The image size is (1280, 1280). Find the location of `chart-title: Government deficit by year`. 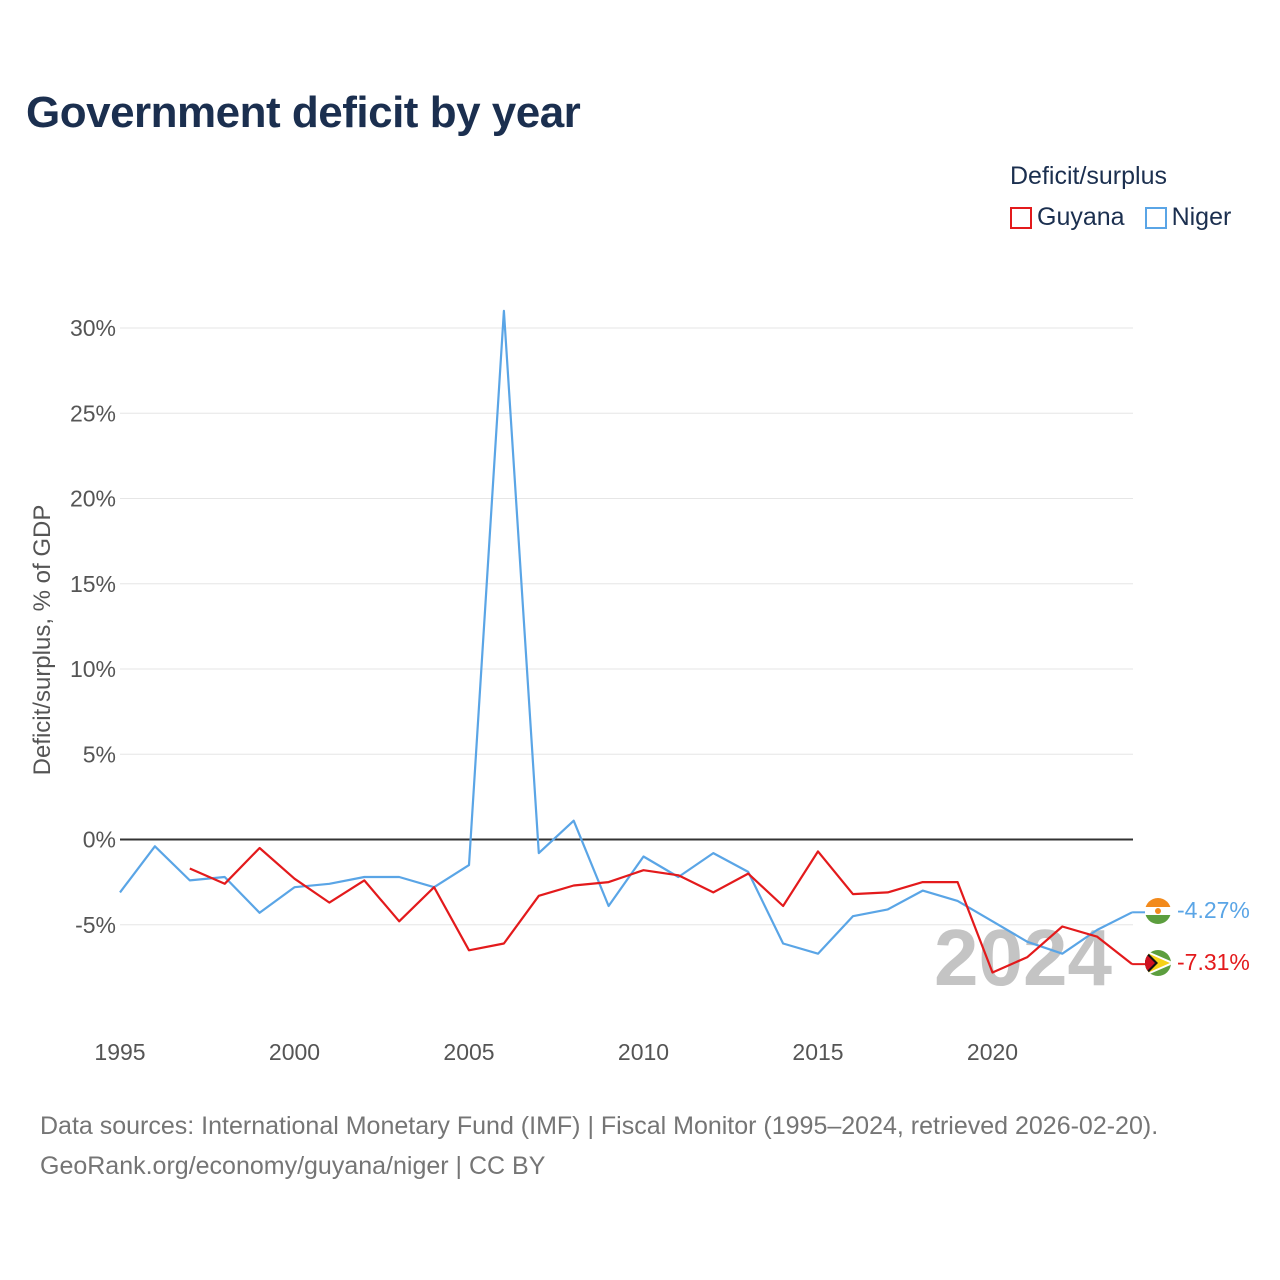

chart-title: Government deficit by year is located at coordinates (303, 112).